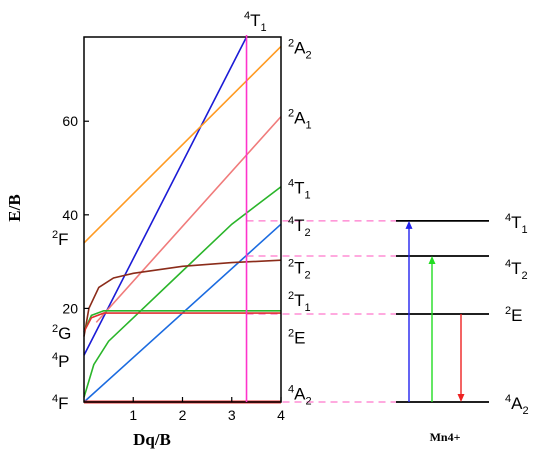  I want to click on y-tick-label: 20, so click(70, 308).